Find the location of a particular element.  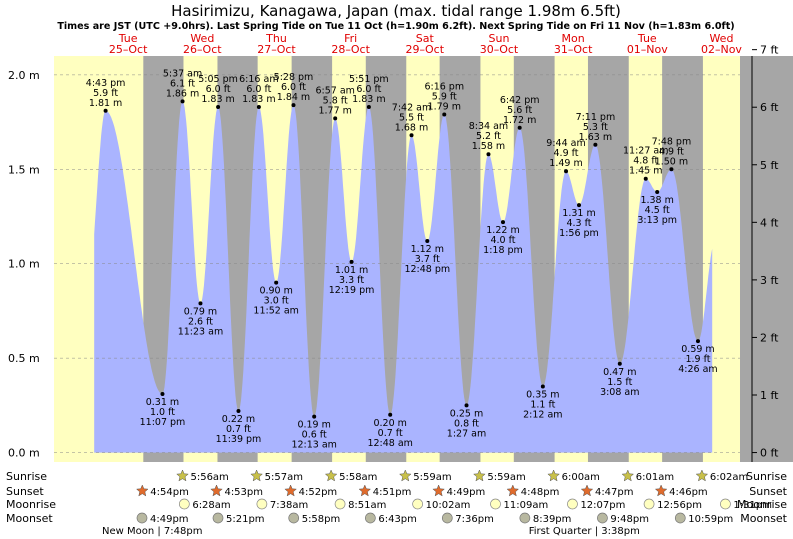

high-tide-label: 8:34 am is located at coordinates (488, 126).